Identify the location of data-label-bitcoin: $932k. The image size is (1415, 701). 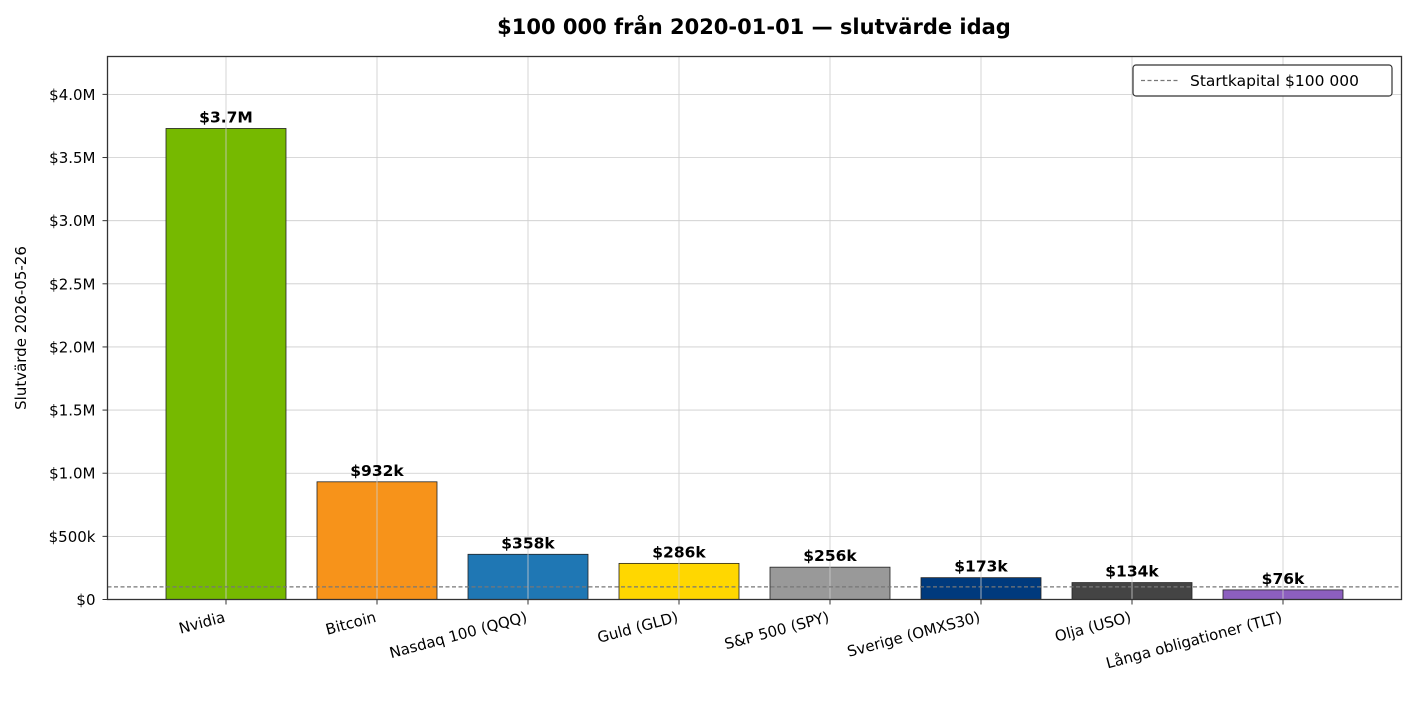
(377, 471).